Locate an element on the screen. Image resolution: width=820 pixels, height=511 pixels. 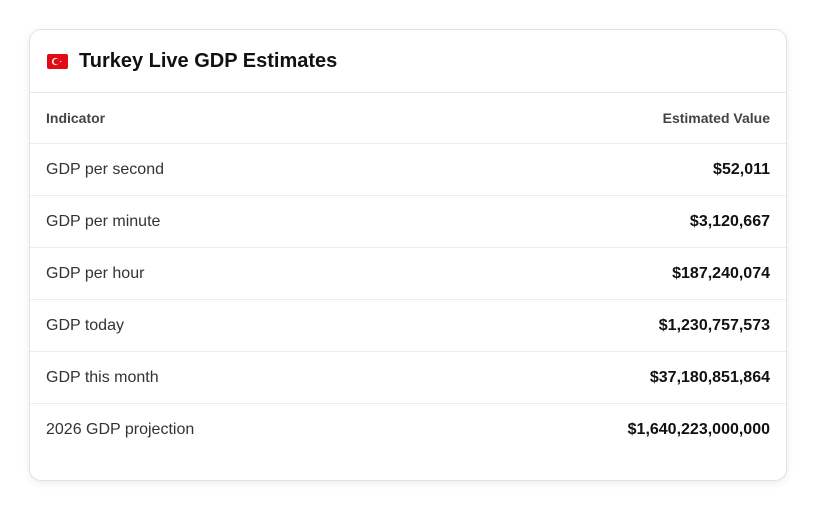
indicator-cell: GDP per second is located at coordinates (222, 169).